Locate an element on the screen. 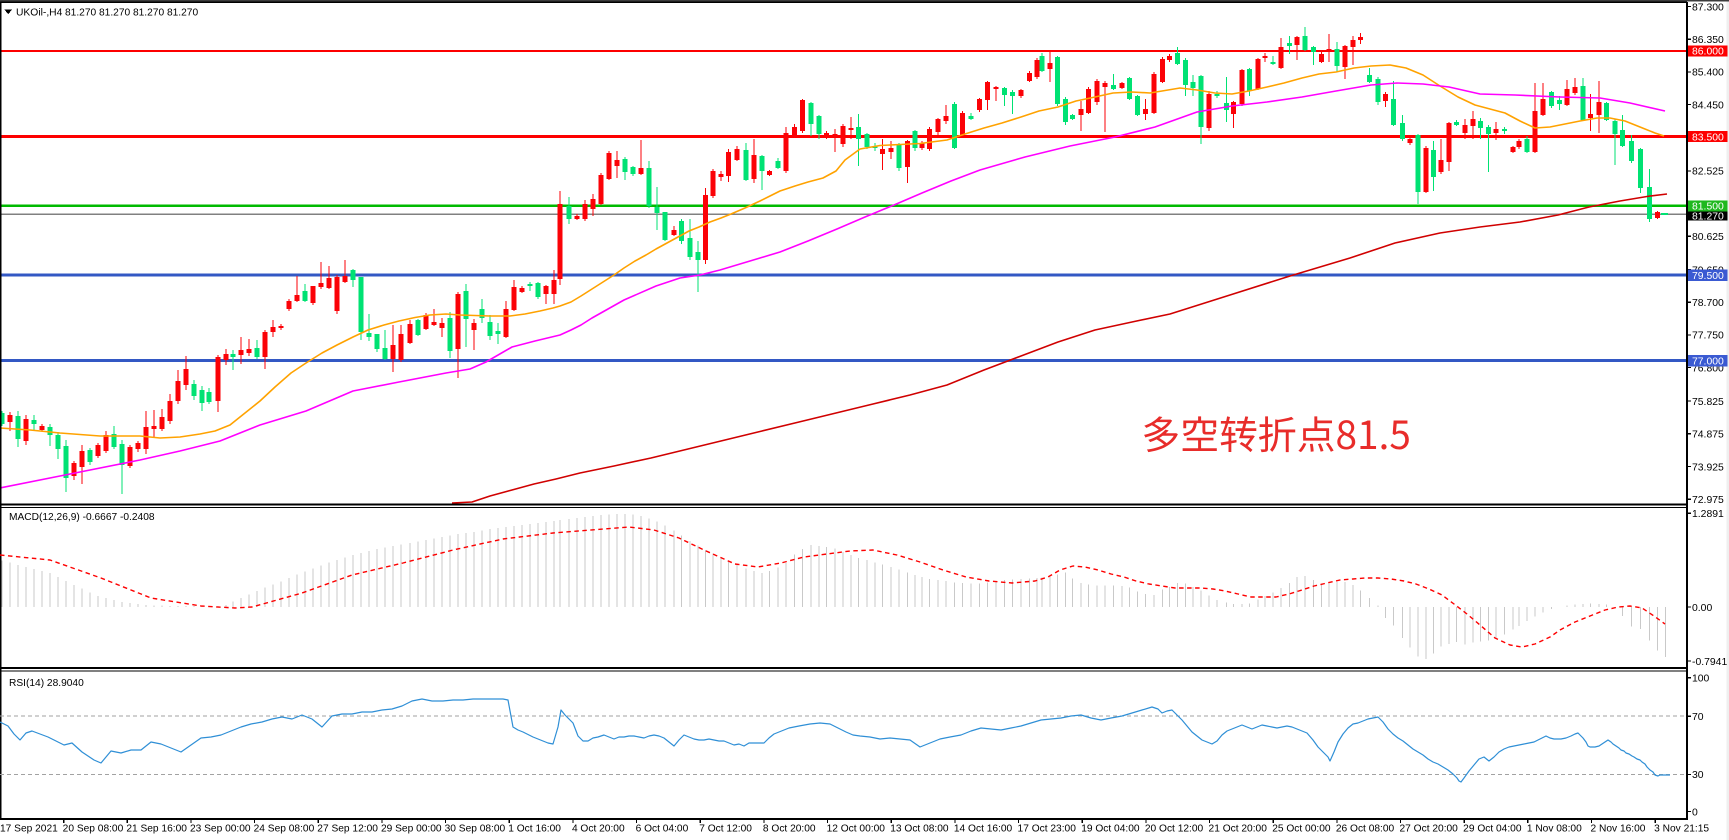 The height and width of the screenshot is (840, 1729). svg-text: 17 Oct 23:00 is located at coordinates (1047, 829).